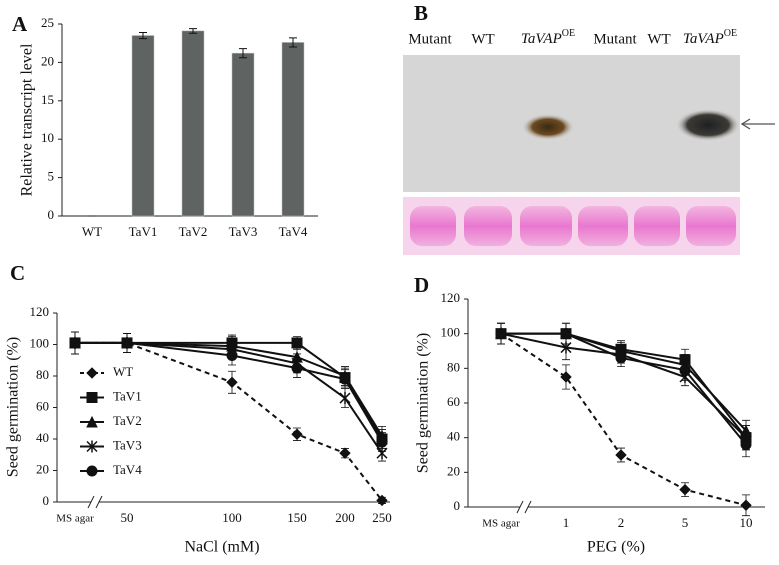  Describe the element at coordinates (47, 137) in the screenshot. I see `y-tick-label: 10` at that location.